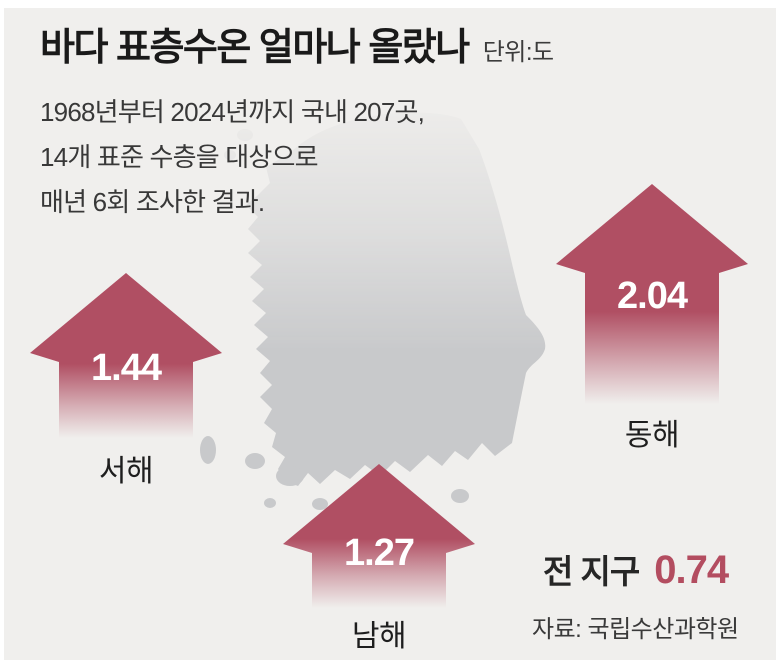 The image size is (780, 670). I want to click on description-line-3: 매년 6회 조사한 결과., so click(152, 202).